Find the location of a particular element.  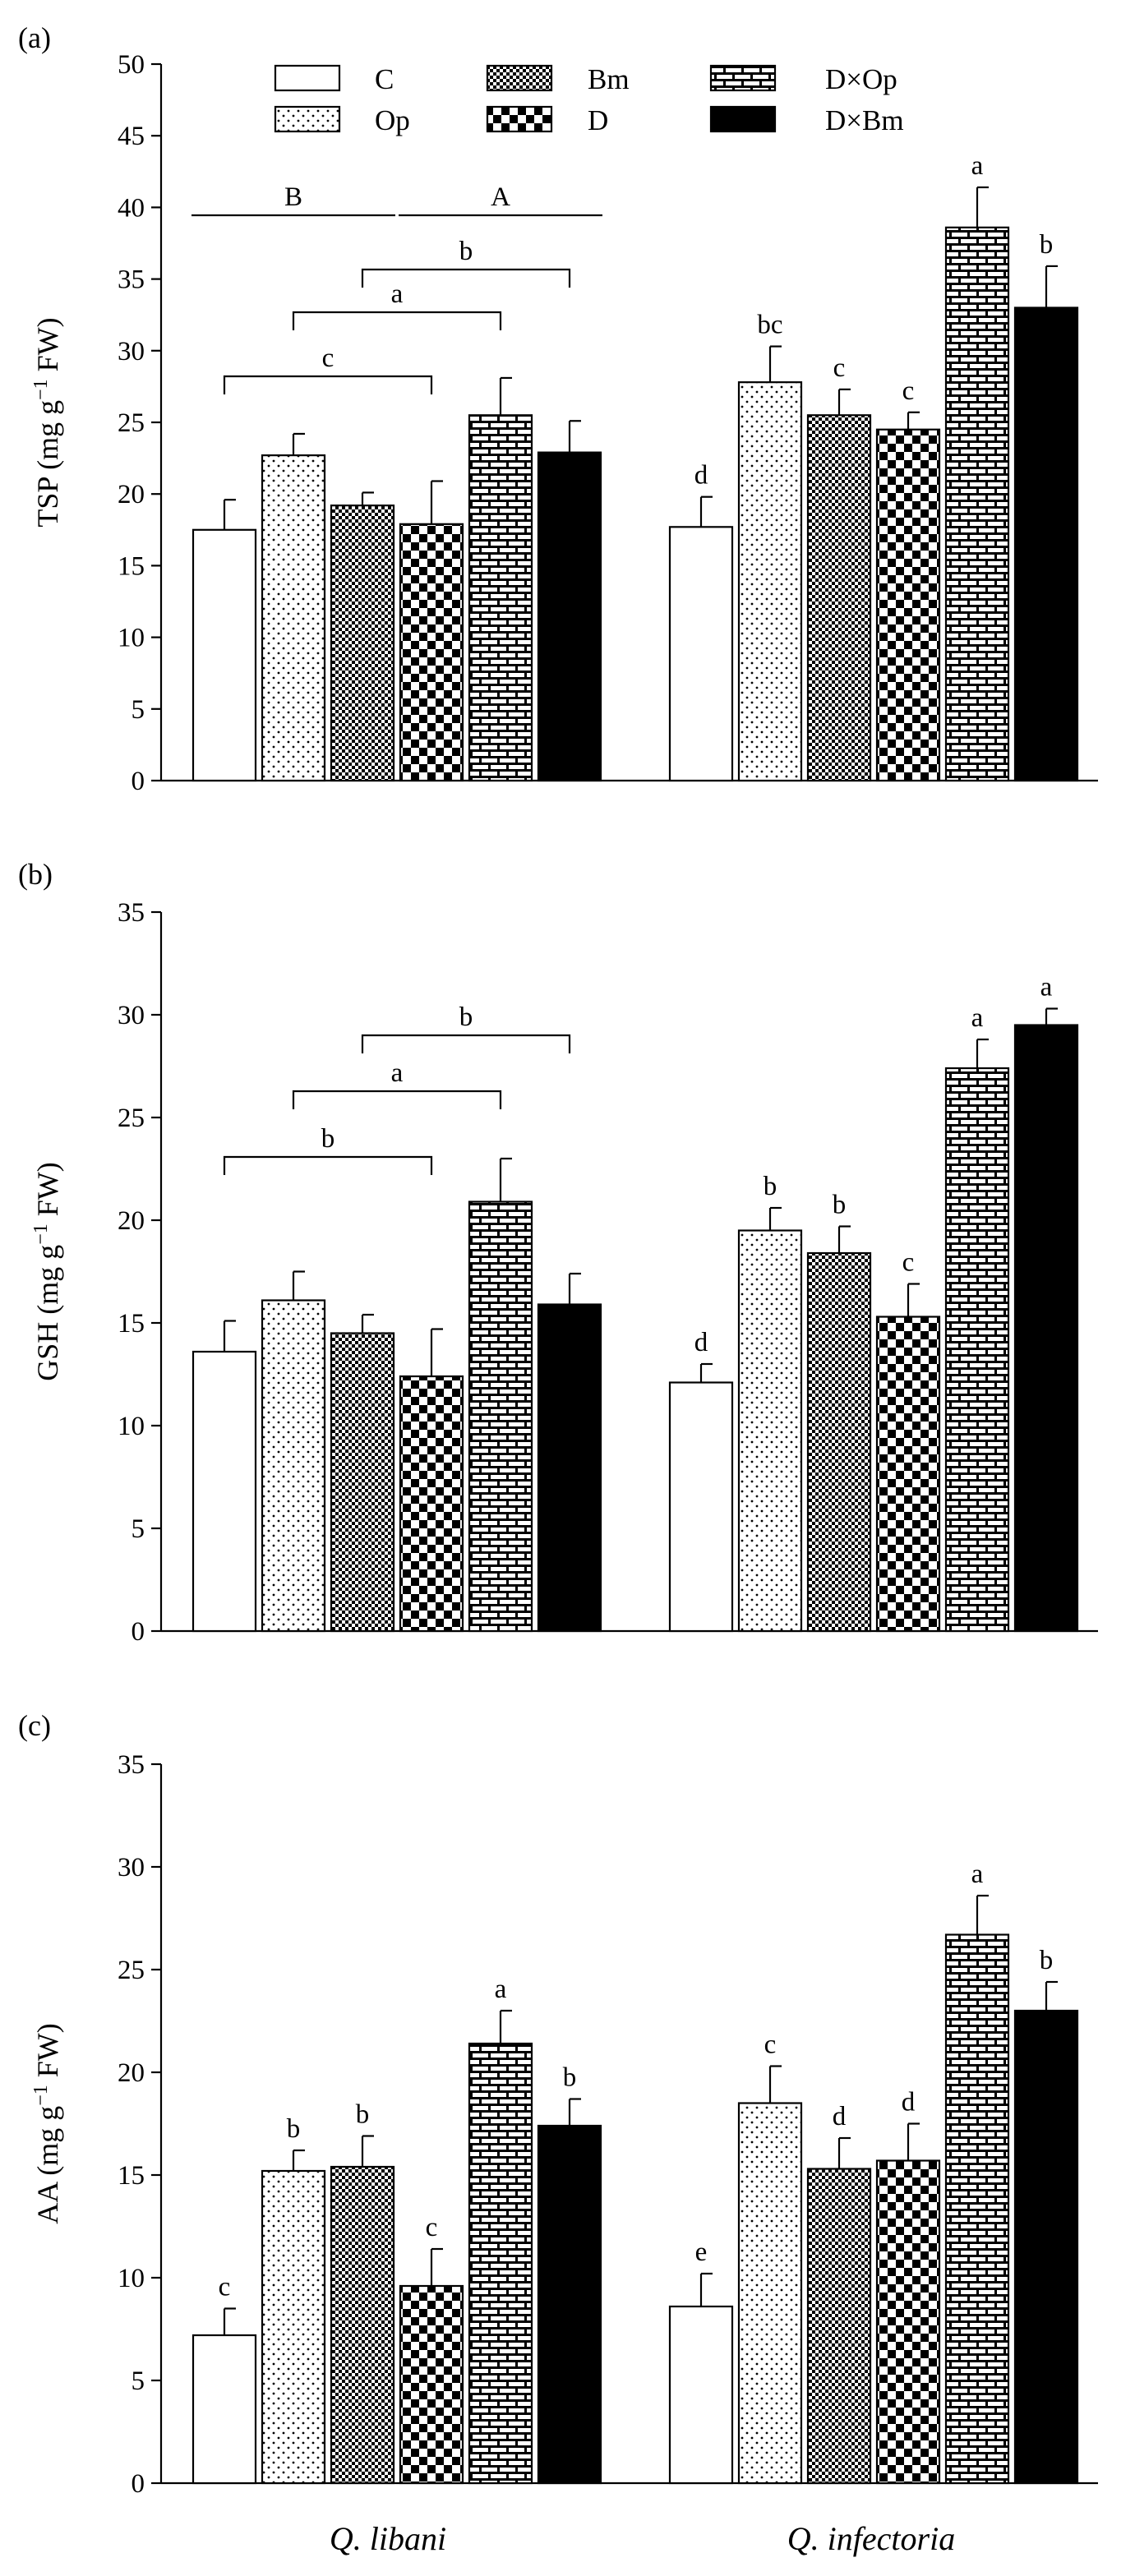

y-axis-label: AA (mg g−1 FW) is located at coordinates (47, 2123).